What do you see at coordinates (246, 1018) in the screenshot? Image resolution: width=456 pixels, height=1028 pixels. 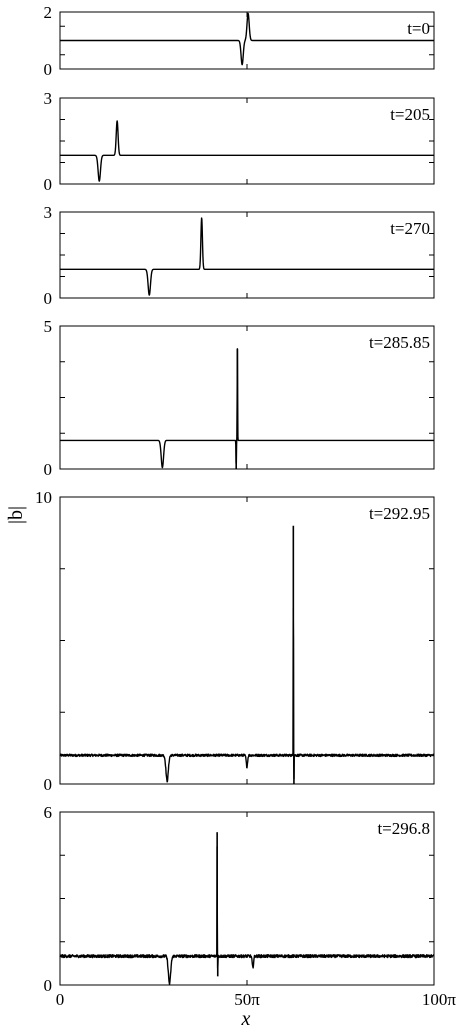 I see `xlabel: x` at bounding box center [246, 1018].